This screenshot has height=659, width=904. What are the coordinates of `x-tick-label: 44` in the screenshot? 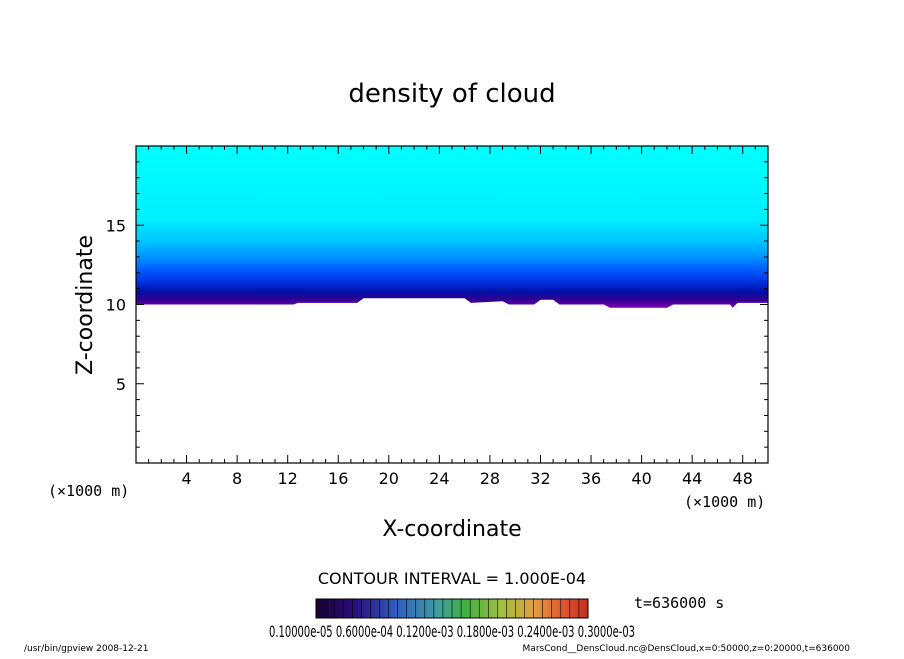 It's located at (692, 478).